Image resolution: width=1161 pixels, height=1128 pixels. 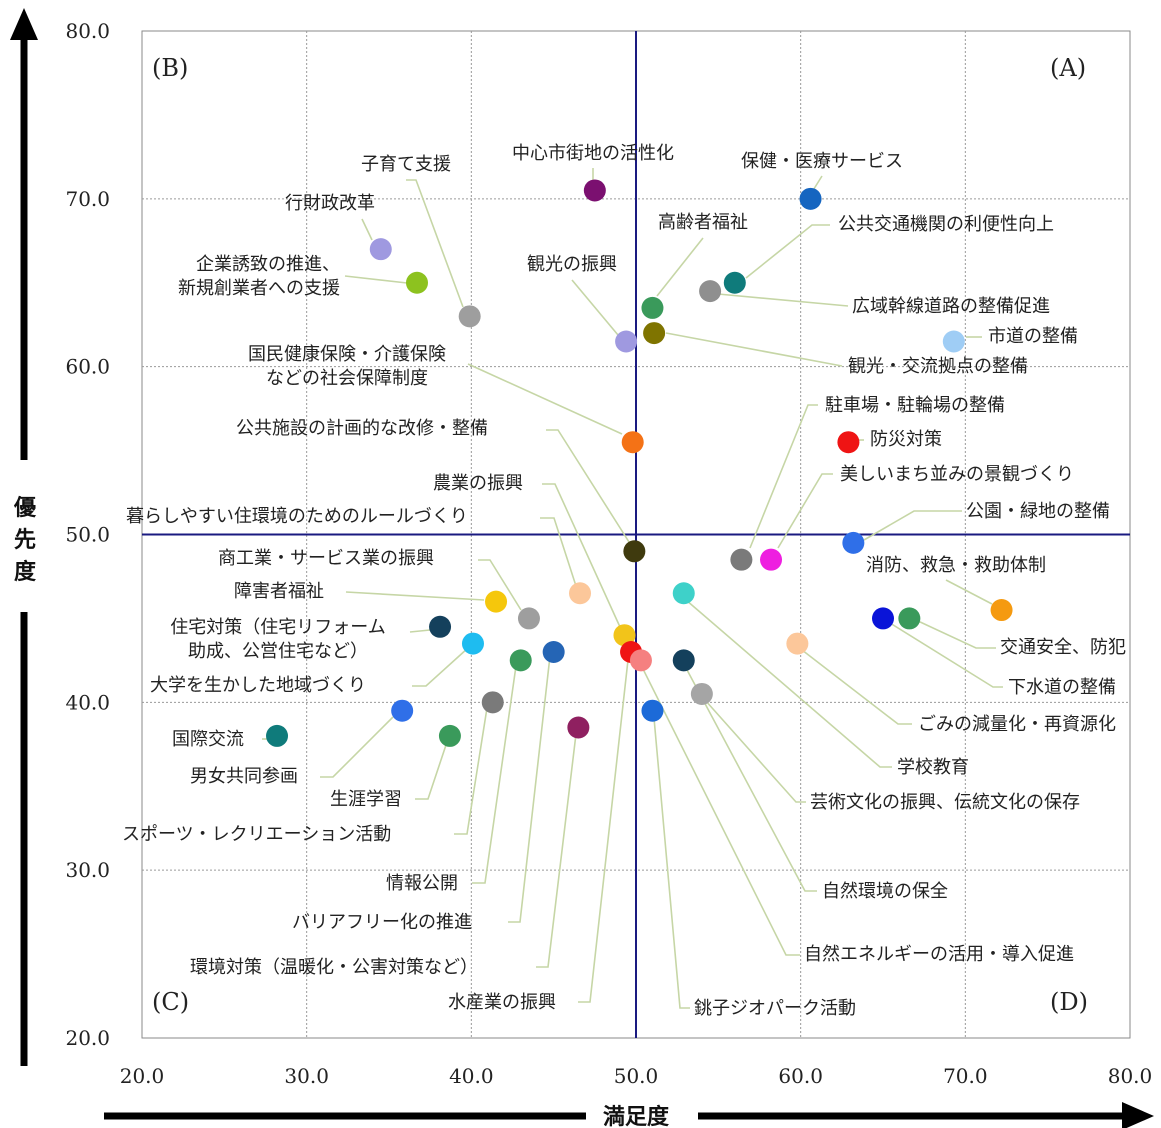 What do you see at coordinates (297, 516) in the screenshot?
I see `point-label: 暮らしやすい住環境のためのルールづくり` at bounding box center [297, 516].